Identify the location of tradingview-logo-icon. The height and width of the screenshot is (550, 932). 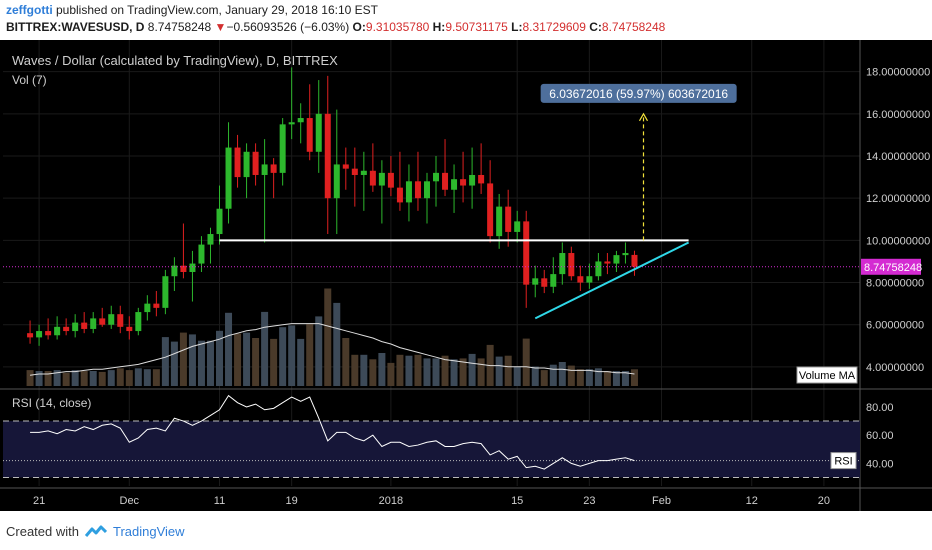
(95, 531).